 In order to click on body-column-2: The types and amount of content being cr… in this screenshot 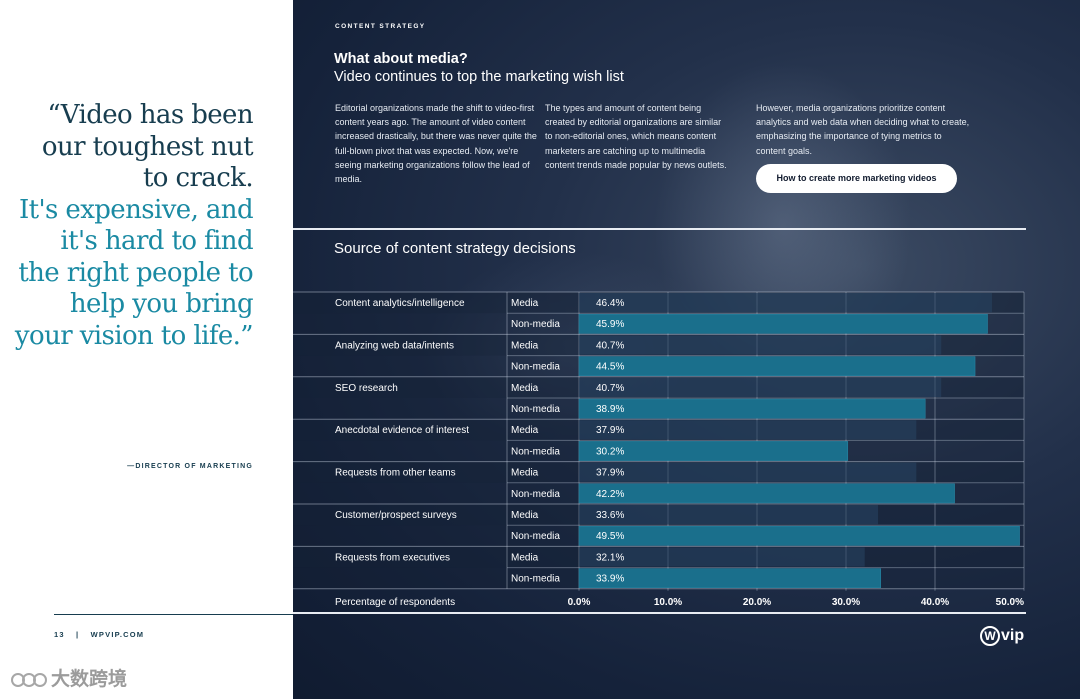, I will do `click(636, 136)`.